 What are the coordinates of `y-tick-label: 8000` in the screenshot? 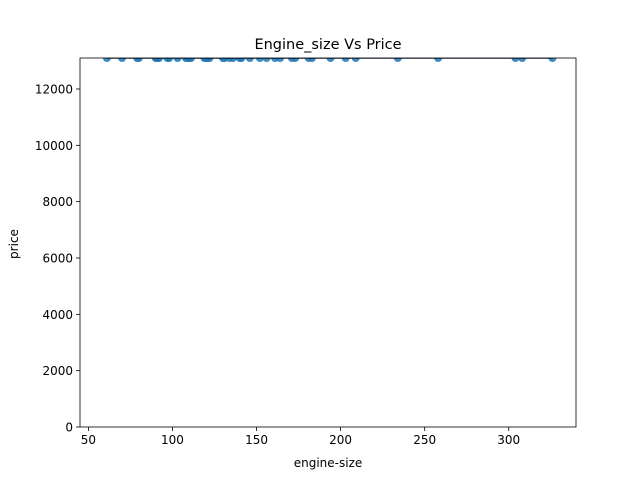 It's located at (57, 202).